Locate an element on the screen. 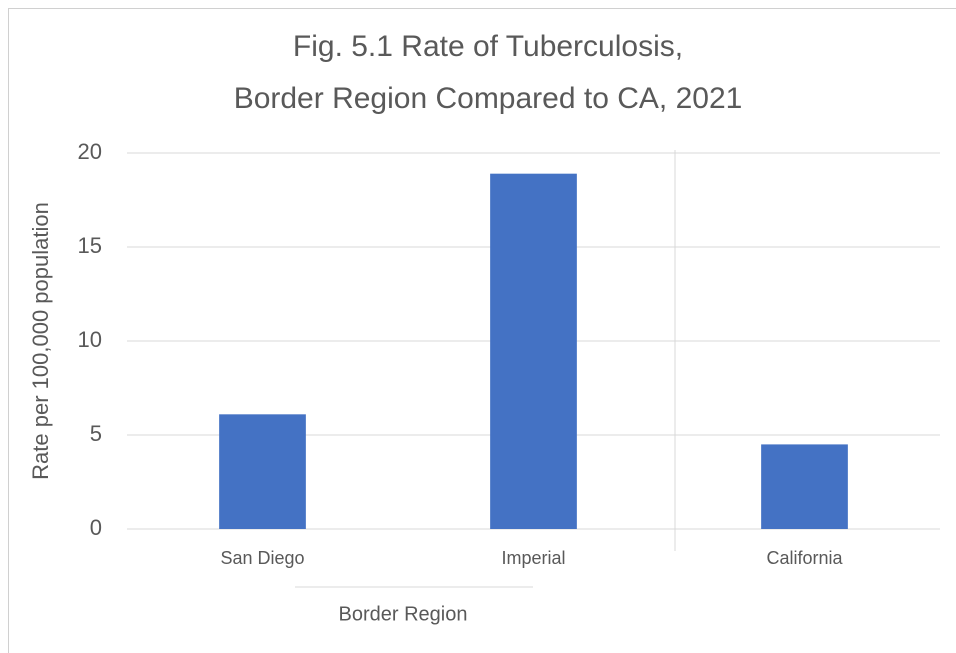 The width and height of the screenshot is (956, 653). y-axis-label: Rate per 100,000 population is located at coordinates (40, 341).